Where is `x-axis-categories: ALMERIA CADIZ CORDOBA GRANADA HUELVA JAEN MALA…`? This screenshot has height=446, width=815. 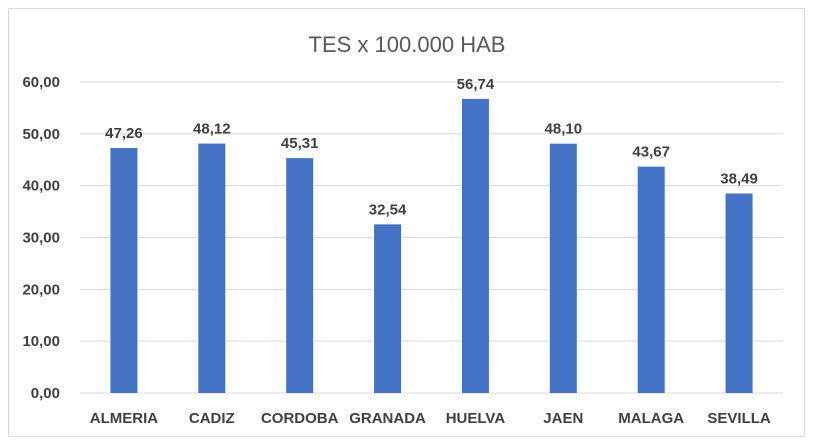
x-axis-categories: ALMERIA CADIZ CORDOBA GRANADA HUELVA JAEN MALA… is located at coordinates (430, 418).